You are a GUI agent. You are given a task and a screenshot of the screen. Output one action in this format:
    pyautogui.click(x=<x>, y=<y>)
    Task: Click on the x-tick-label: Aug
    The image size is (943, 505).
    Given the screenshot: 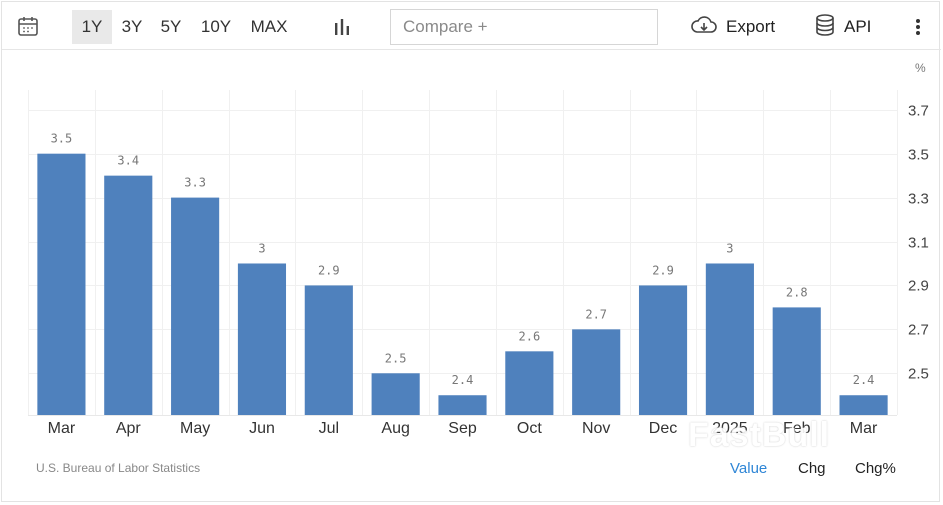 What is the action you would take?
    pyautogui.click(x=395, y=428)
    